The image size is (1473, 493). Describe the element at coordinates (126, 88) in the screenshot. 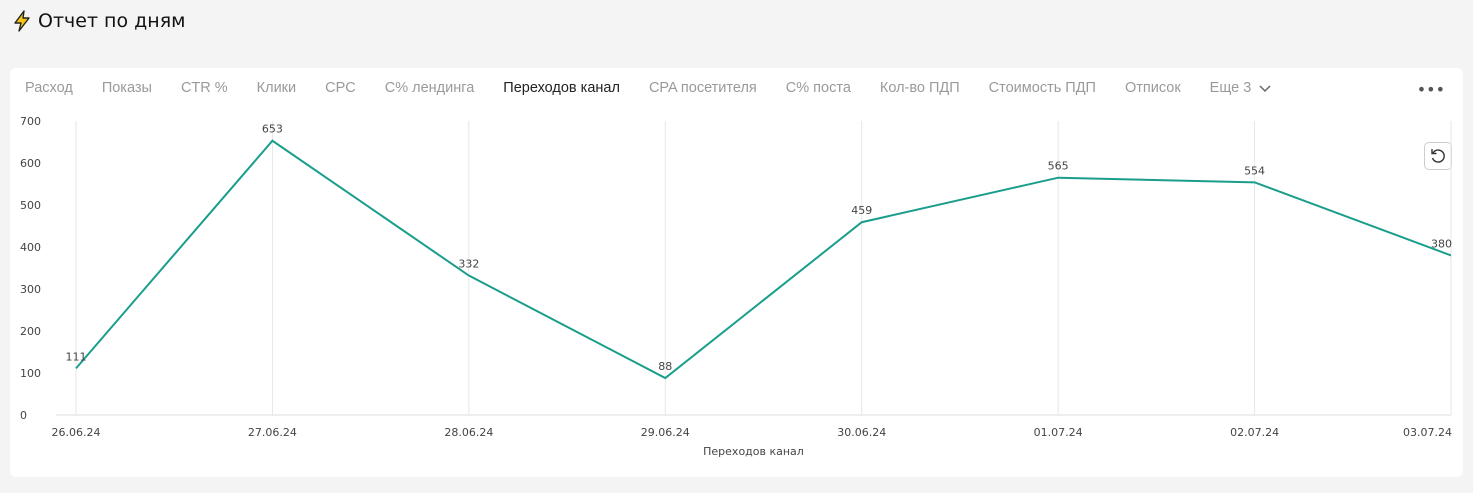

I see `tab: Показы` at that location.